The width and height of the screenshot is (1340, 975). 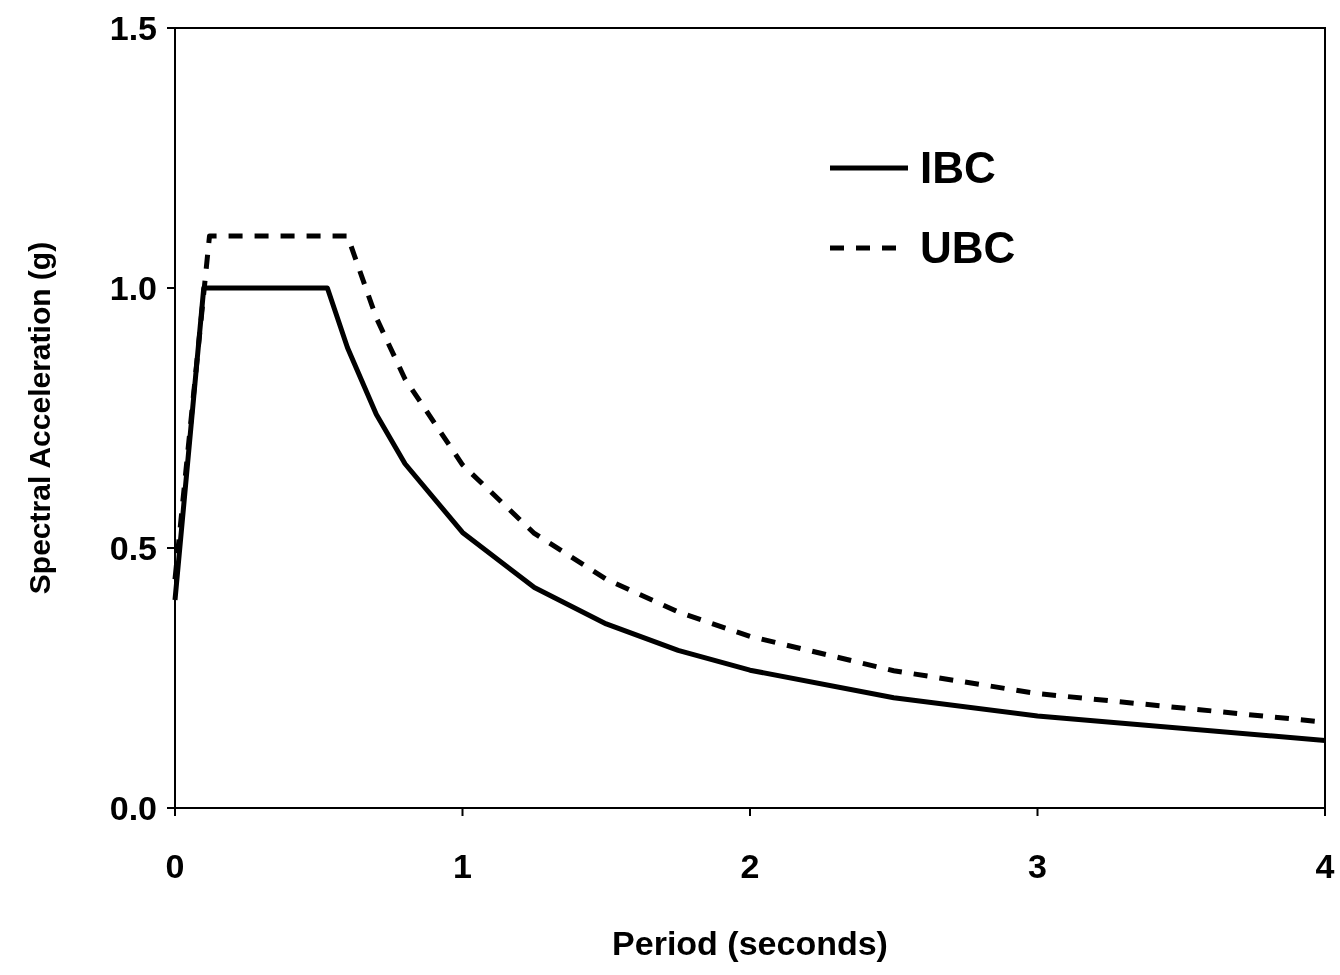 I want to click on y-tick-label: 0.0, so click(x=133, y=807).